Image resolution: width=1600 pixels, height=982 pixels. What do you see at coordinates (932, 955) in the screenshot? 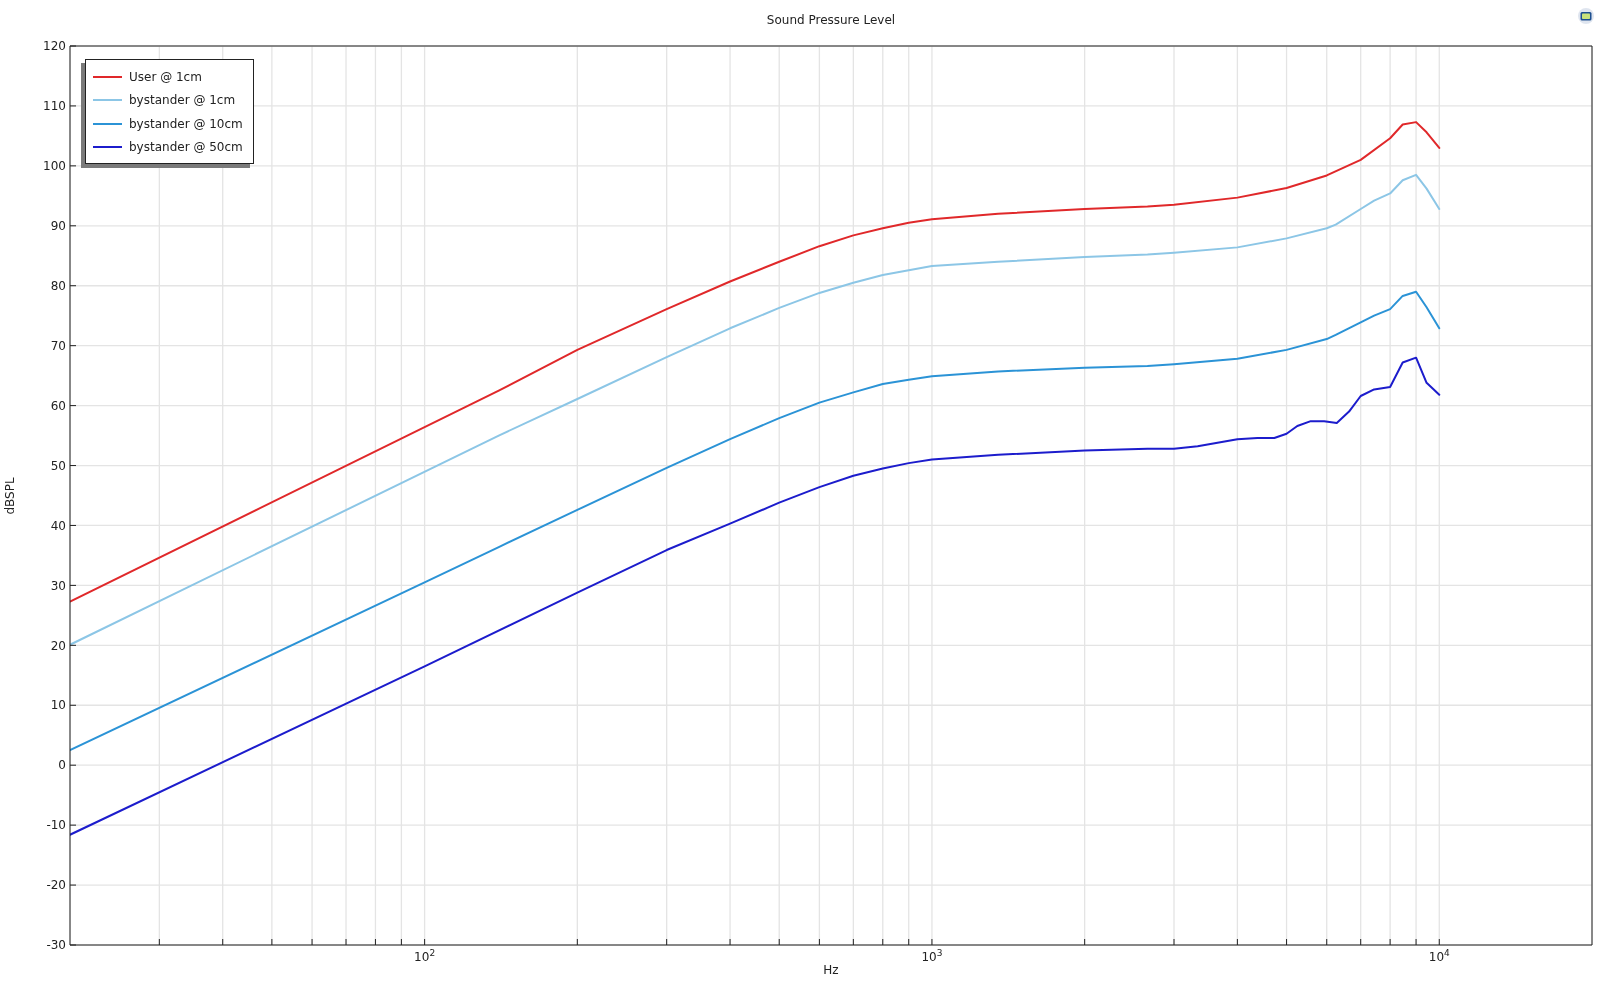
I see `x-tick-label: 10$^{3}$` at bounding box center [932, 955].